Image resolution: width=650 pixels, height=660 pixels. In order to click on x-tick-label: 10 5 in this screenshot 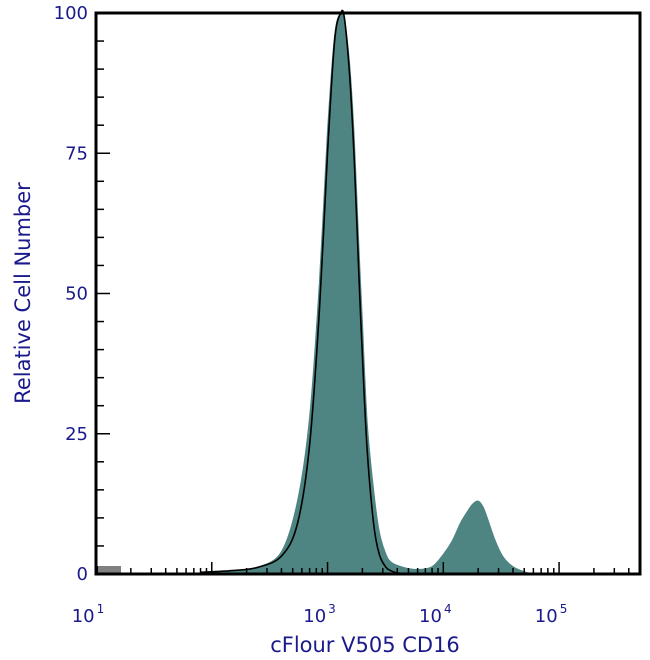, I will do `click(551, 614)`.